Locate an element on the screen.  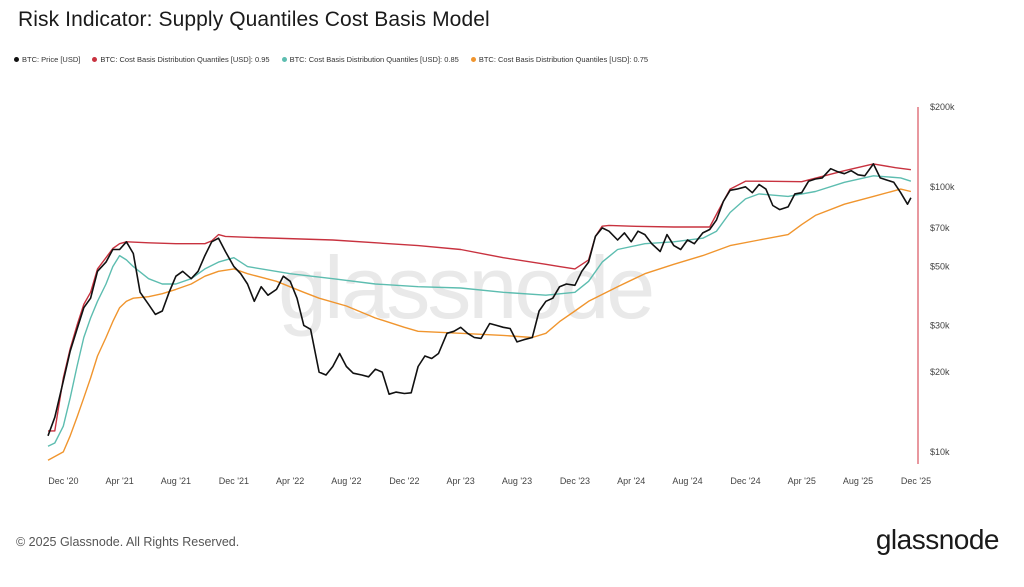
legend-dot-q85 is located at coordinates (284, 59).